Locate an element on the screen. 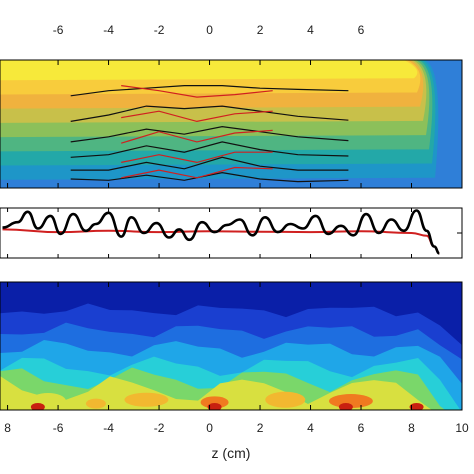 Image resolution: width=474 pixels, height=474 pixels. black-series-line is located at coordinates (221, 232).